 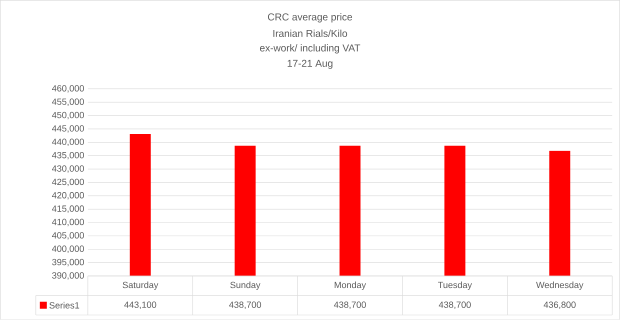 What do you see at coordinates (68, 89) in the screenshot?
I see `y-tick-label: 460,000` at bounding box center [68, 89].